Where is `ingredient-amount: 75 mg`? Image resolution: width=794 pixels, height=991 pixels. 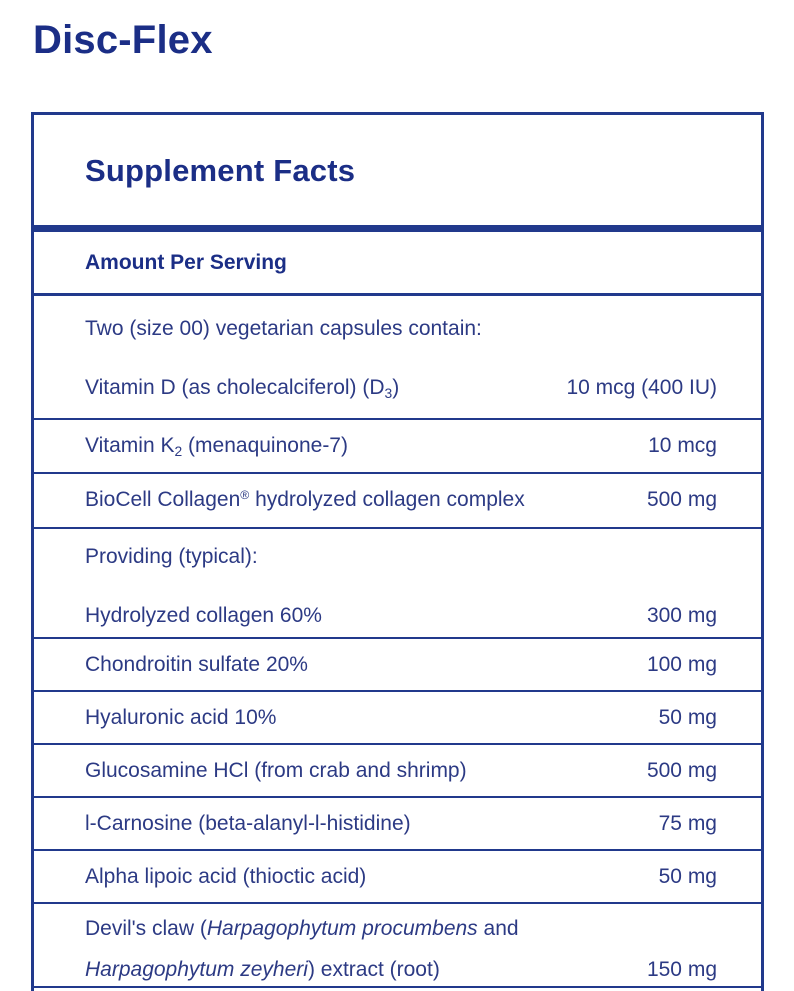
ingredient-amount: 75 mg is located at coordinates (687, 823).